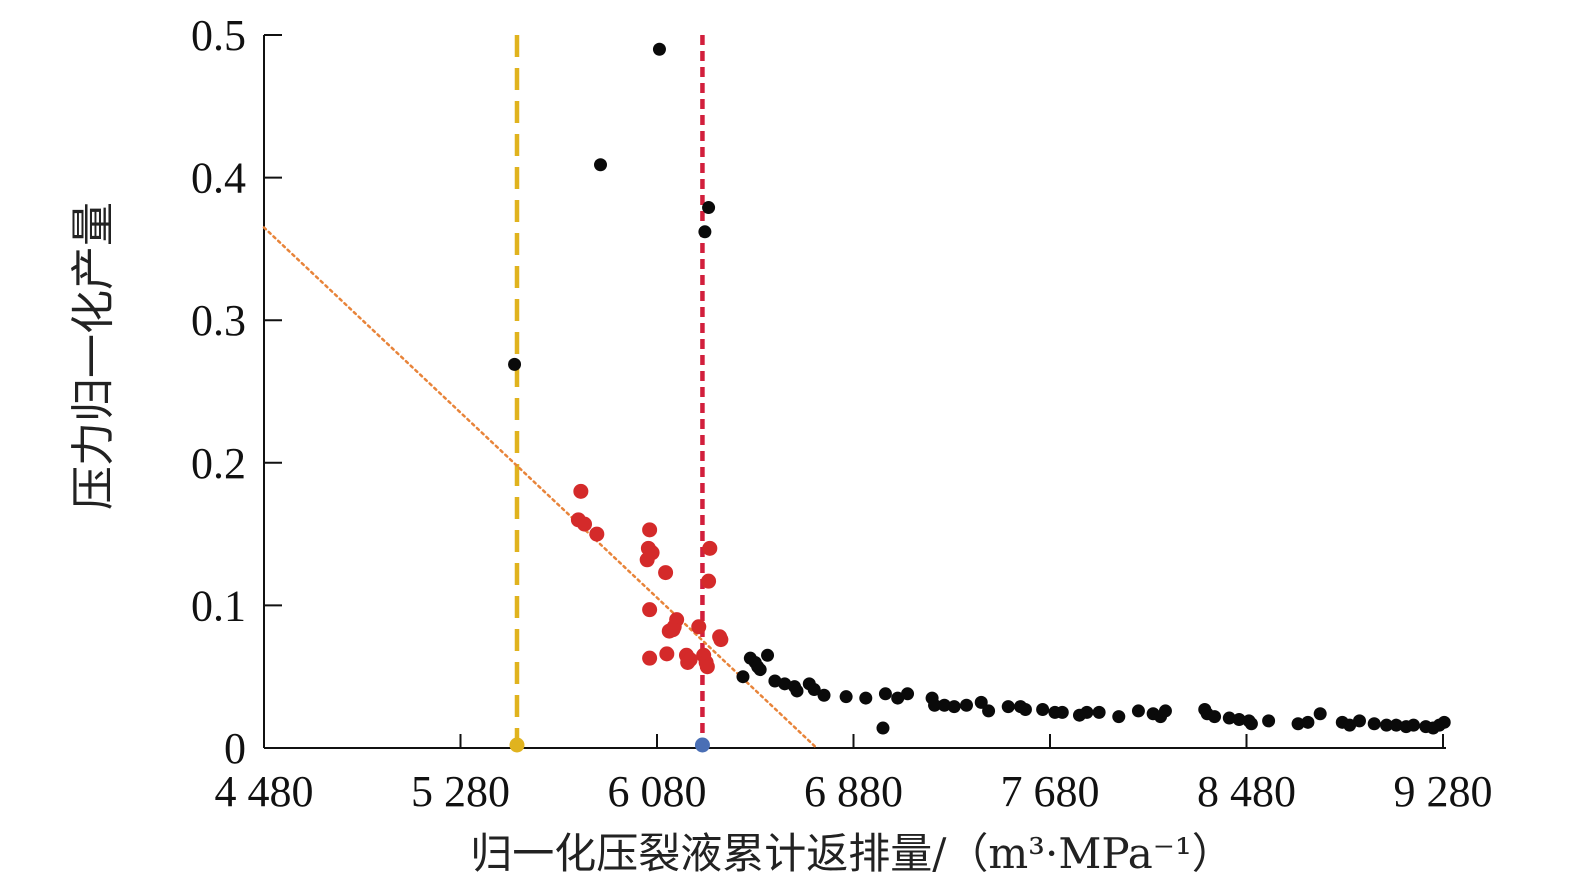 This screenshot has height=888, width=1575. What do you see at coordinates (236, 392) in the screenshot?
I see `y-ticks: 0 0.1 0.2 0.3 0.4 0.5` at bounding box center [236, 392].